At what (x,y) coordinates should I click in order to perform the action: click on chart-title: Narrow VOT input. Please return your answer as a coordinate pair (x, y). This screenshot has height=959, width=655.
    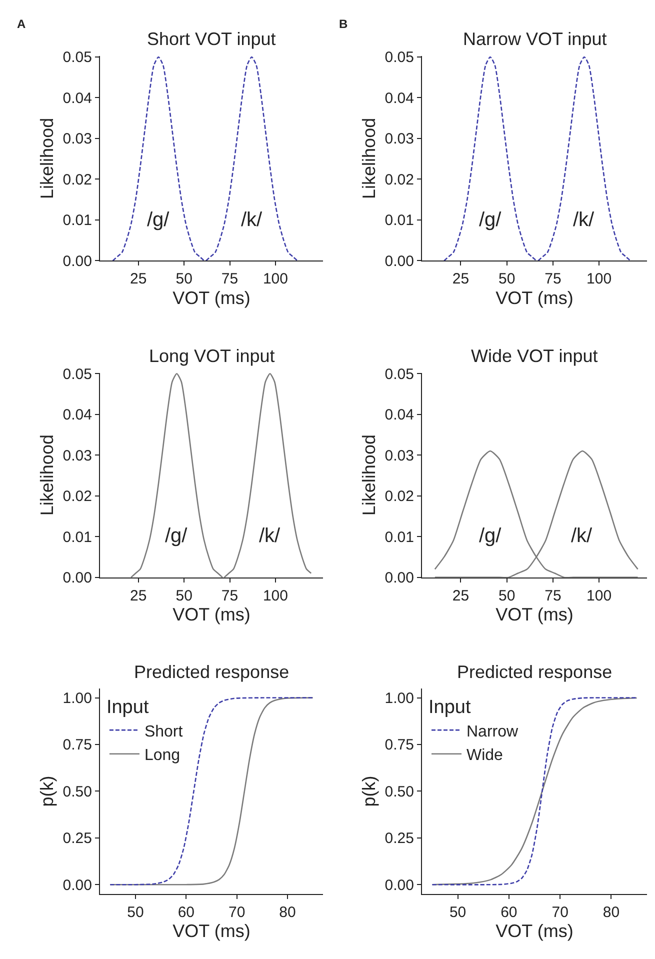
    Looking at the image, I should click on (535, 39).